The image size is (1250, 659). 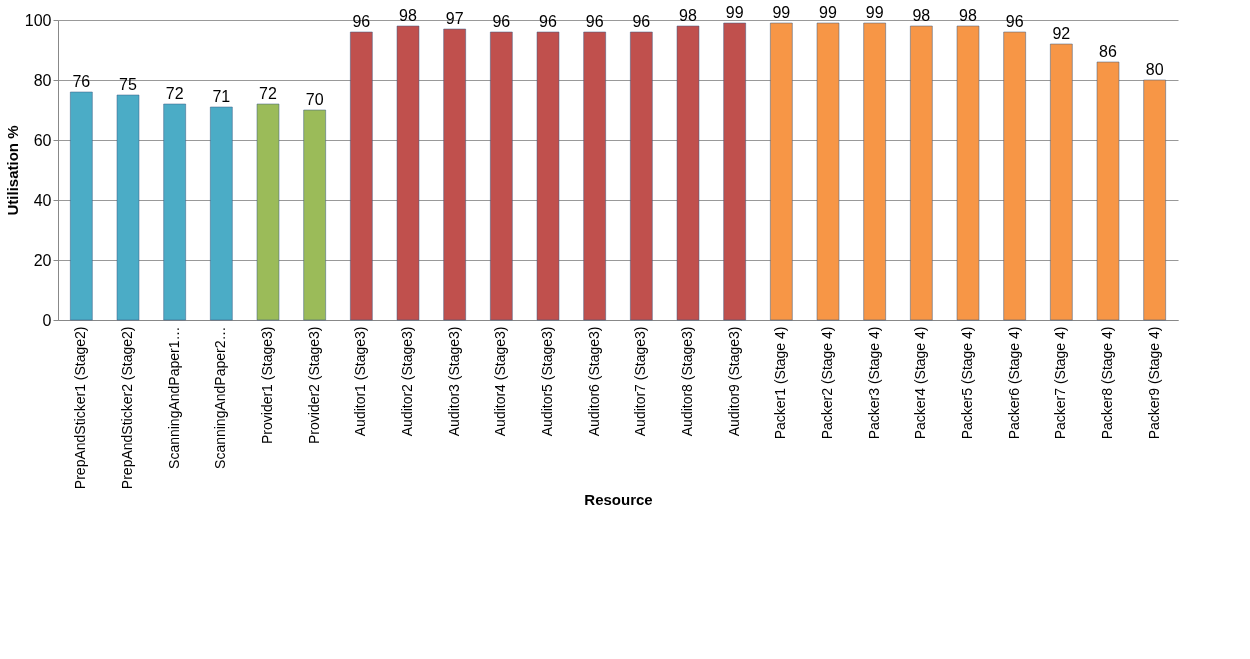 What do you see at coordinates (12, 170) in the screenshot?
I see `y-axis-title: Utilisation %` at bounding box center [12, 170].